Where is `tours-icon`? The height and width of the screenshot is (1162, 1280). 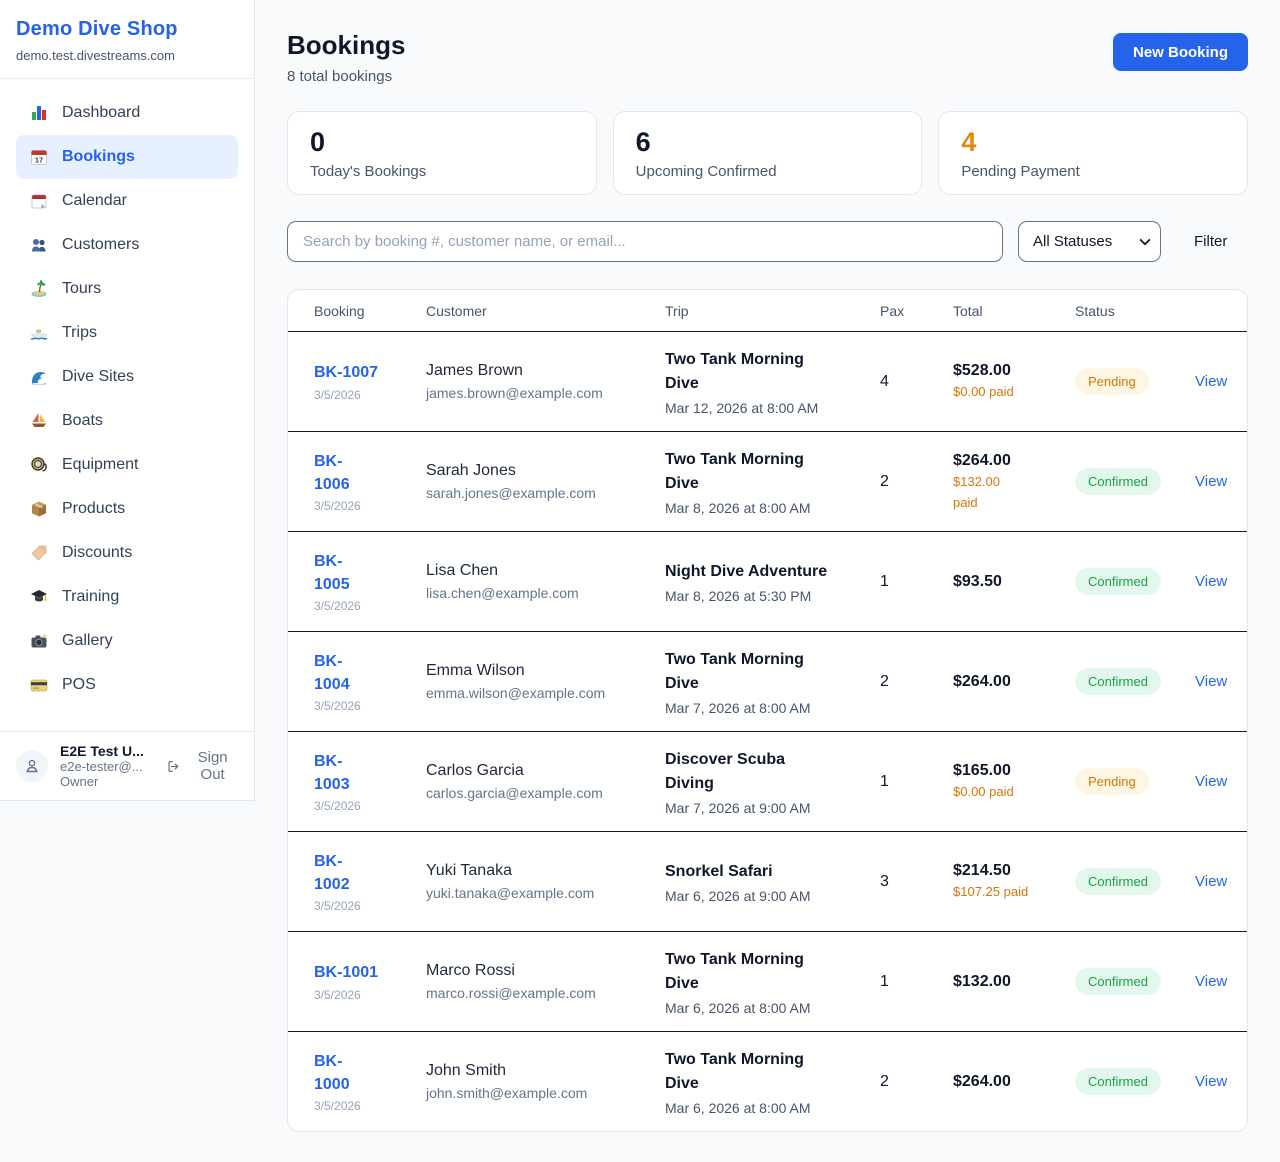
tours-icon is located at coordinates (39, 288).